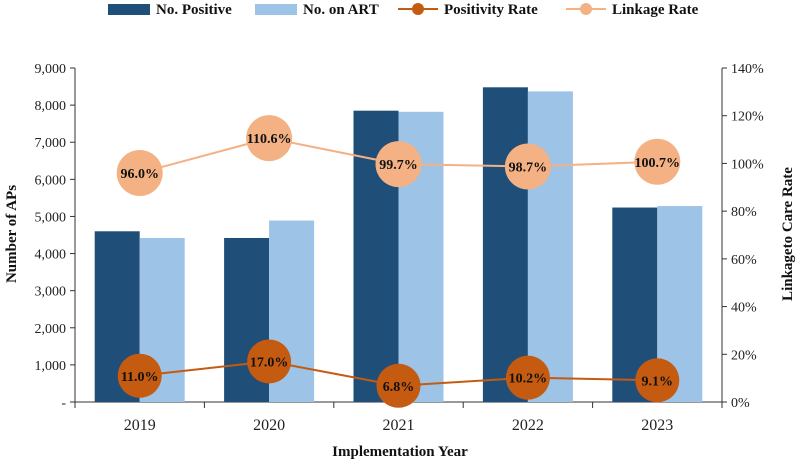 The image size is (800, 461). Describe the element at coordinates (788, 234) in the screenshot. I see `y-axis-right-title: Linkageto Care Rate` at that location.